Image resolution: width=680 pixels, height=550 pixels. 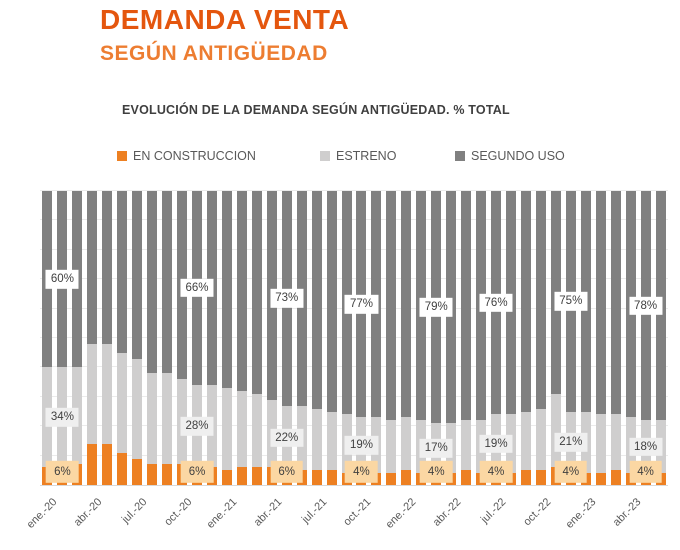 What do you see at coordinates (436, 448) in the screenshot?
I see `data-label-estreno: 17%` at bounding box center [436, 448].